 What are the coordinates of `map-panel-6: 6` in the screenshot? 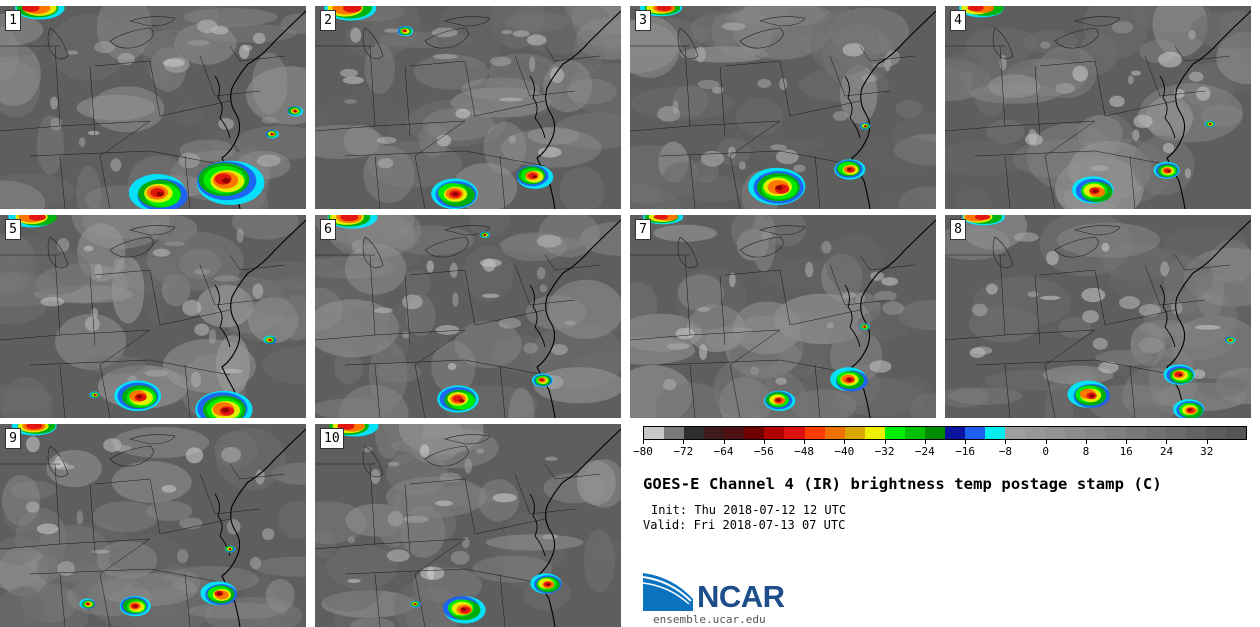 It's located at (468, 316).